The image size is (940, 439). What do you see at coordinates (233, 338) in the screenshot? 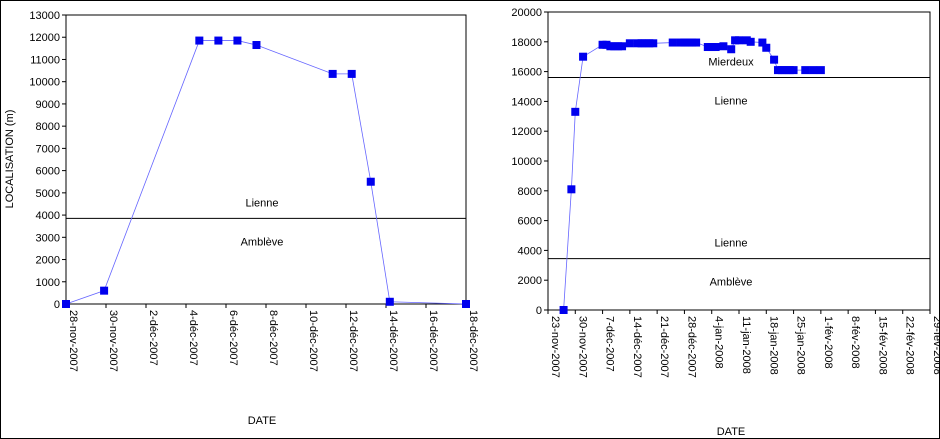
I see `chart-1-x-tick-label: 6-déc-2007` at bounding box center [233, 338].